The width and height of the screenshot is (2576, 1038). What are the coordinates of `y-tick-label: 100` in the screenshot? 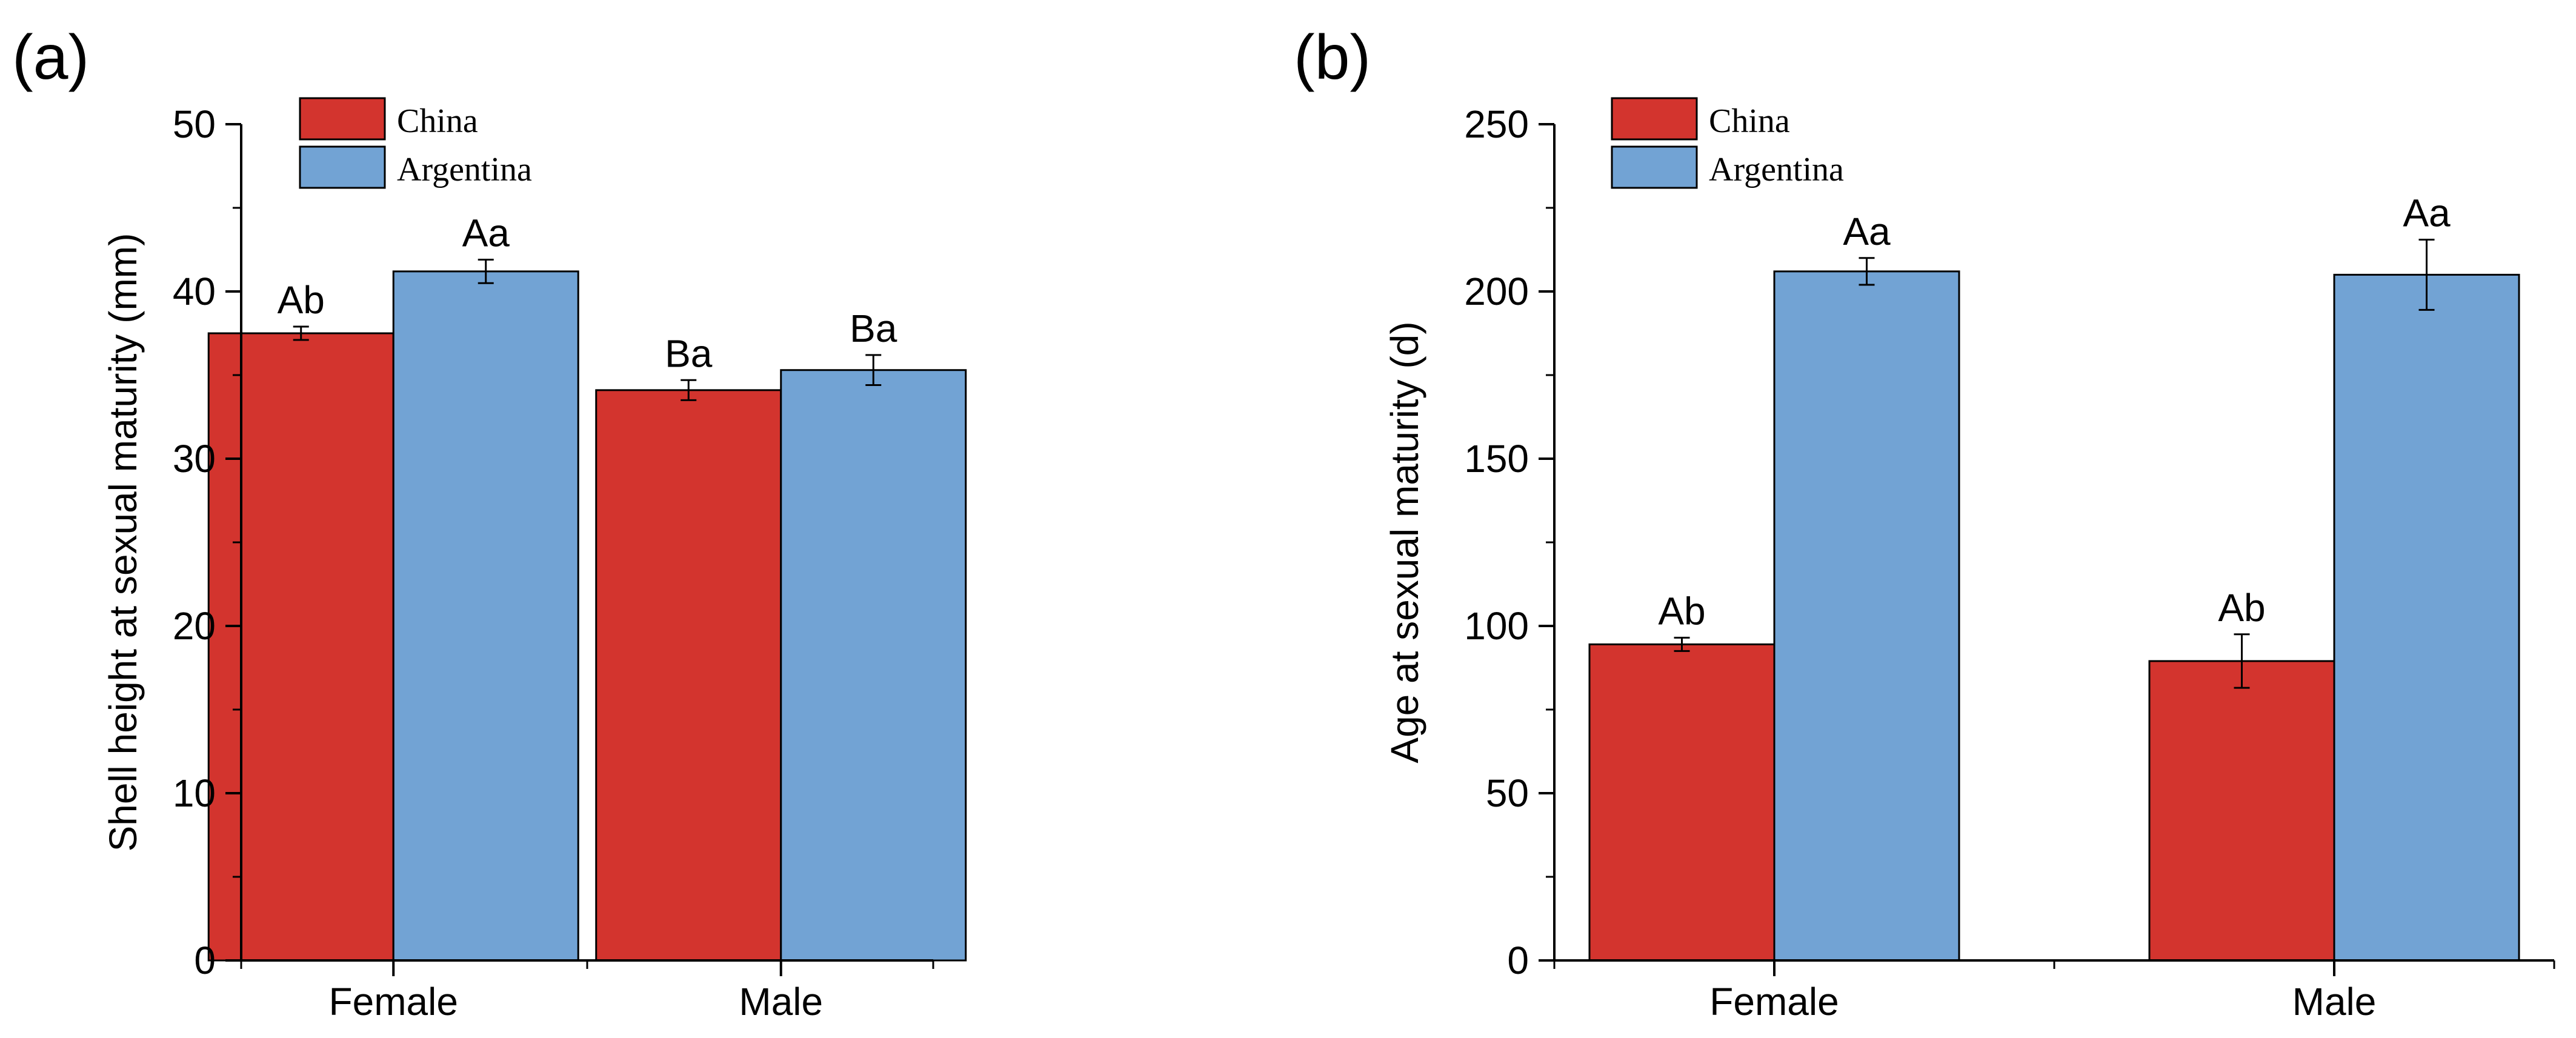 It's located at (1496, 626).